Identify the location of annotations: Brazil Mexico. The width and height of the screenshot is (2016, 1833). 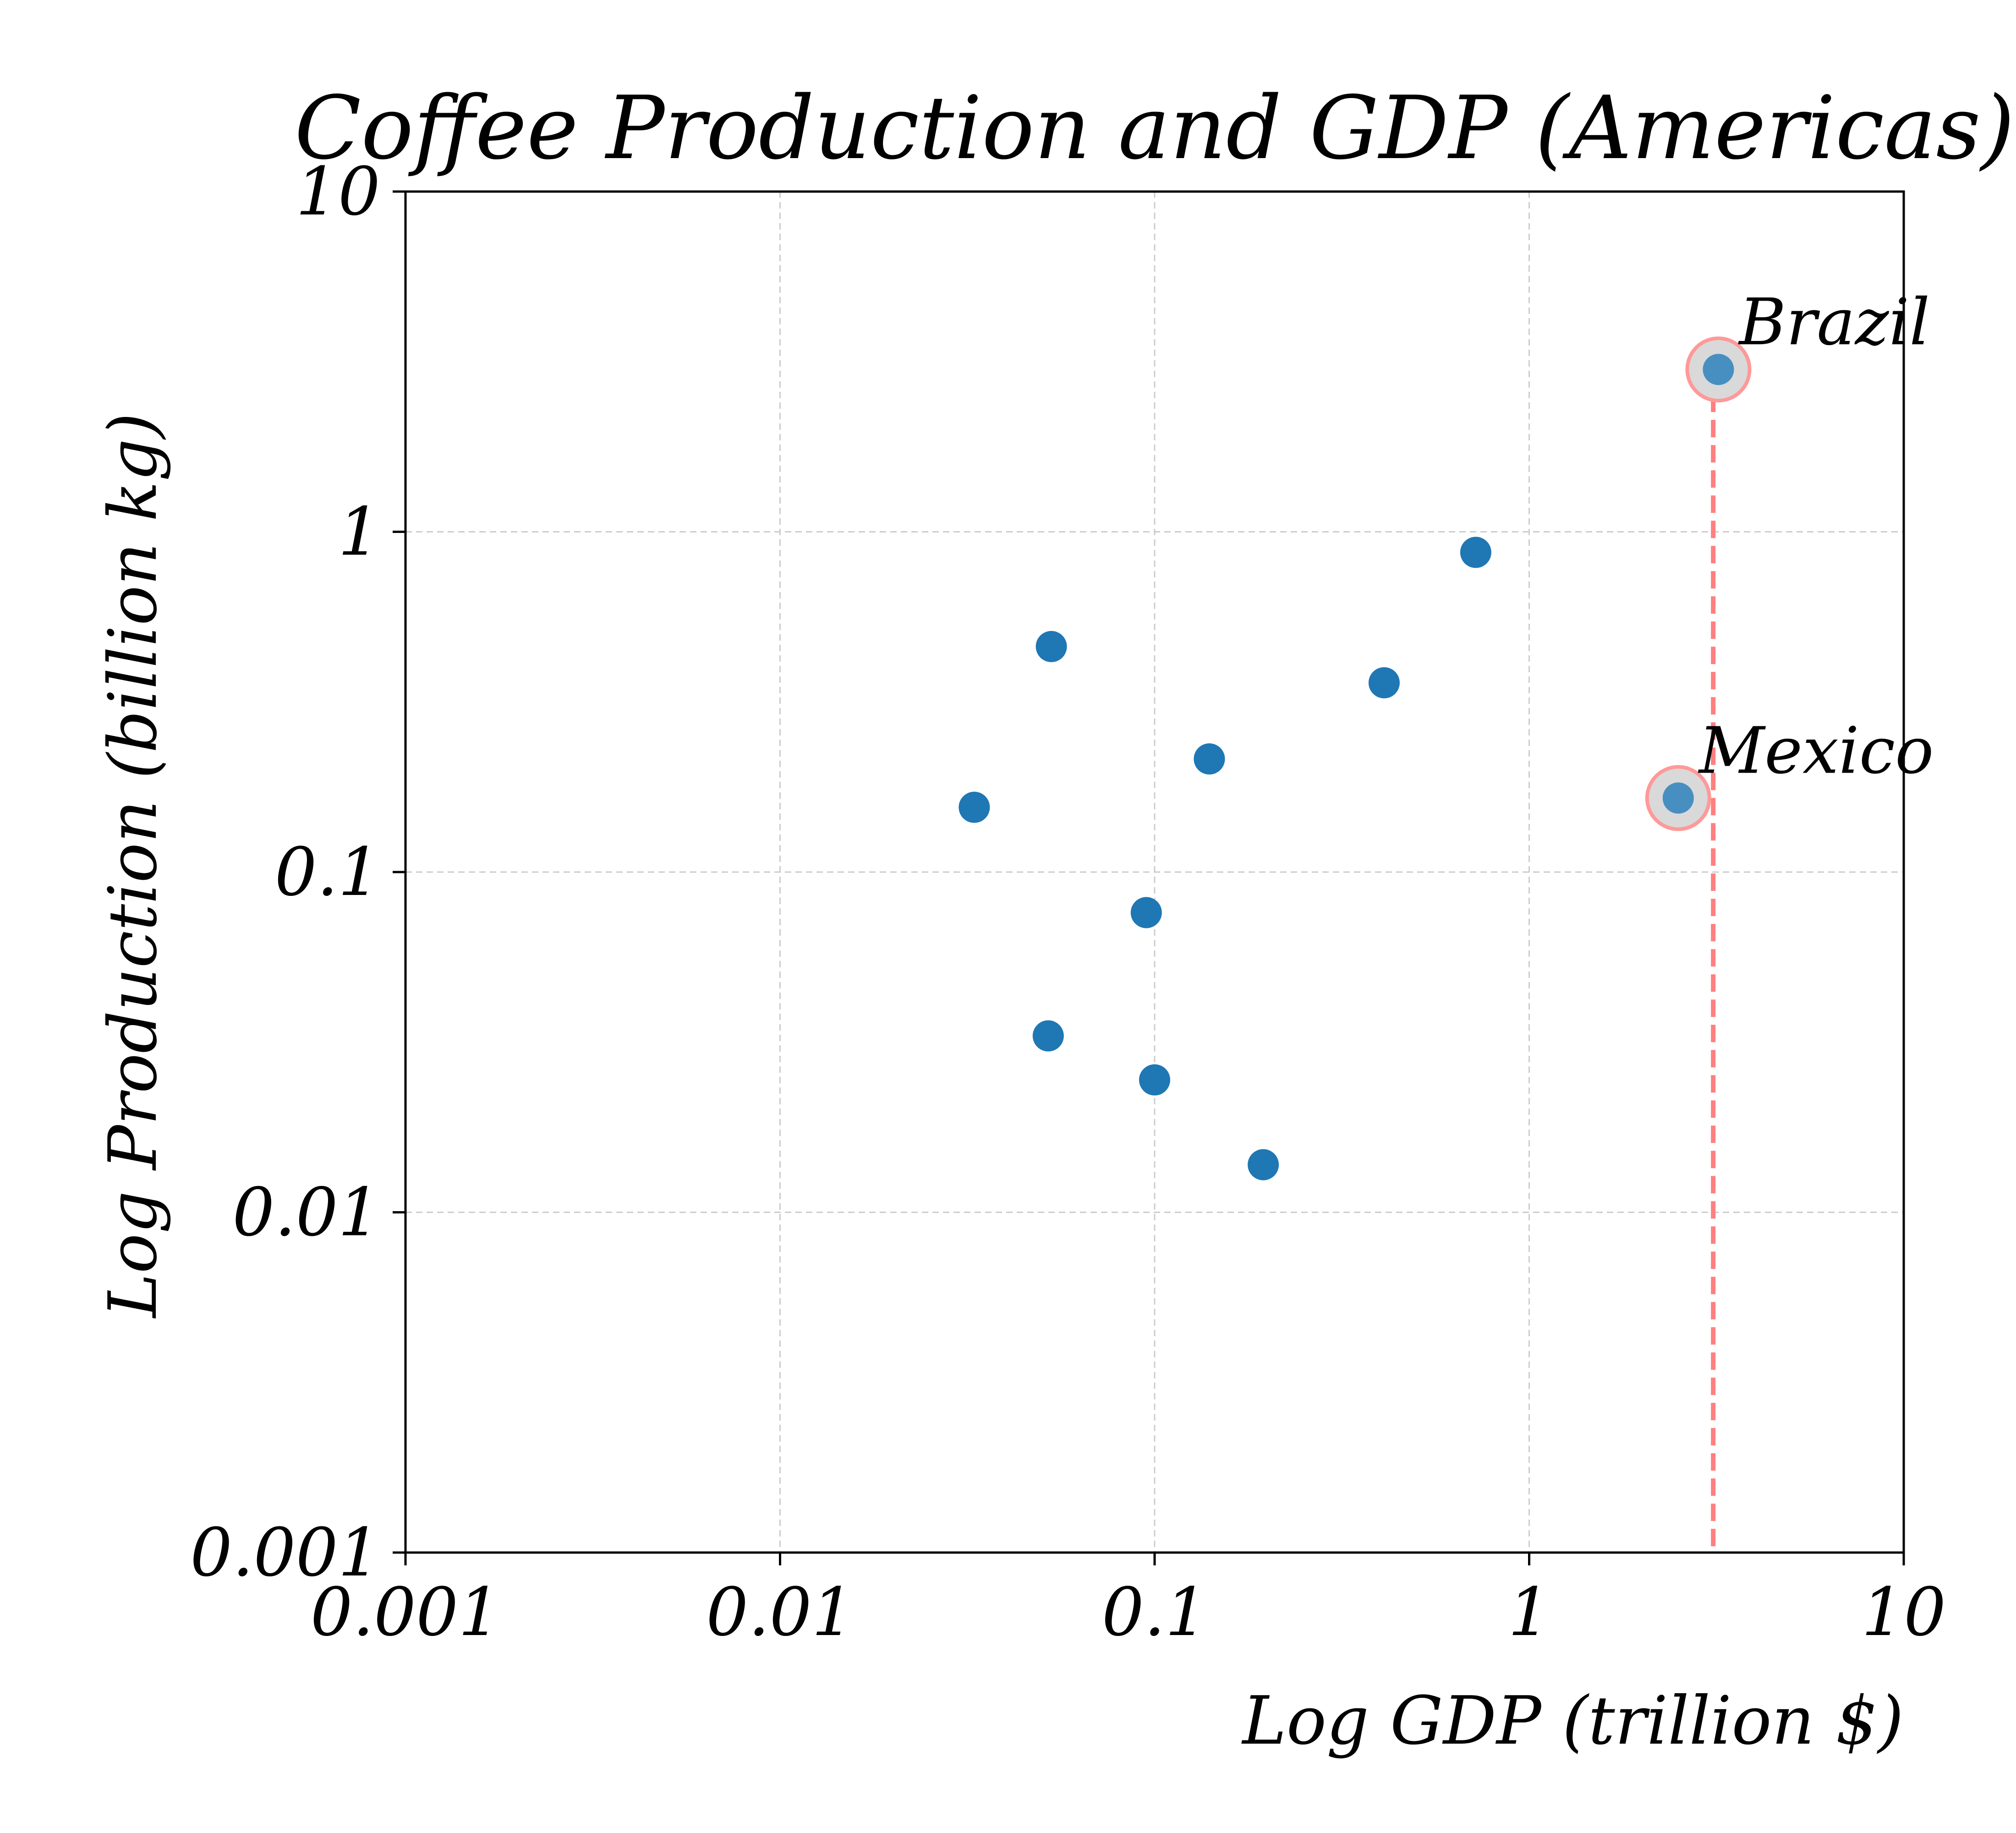
(1816, 536).